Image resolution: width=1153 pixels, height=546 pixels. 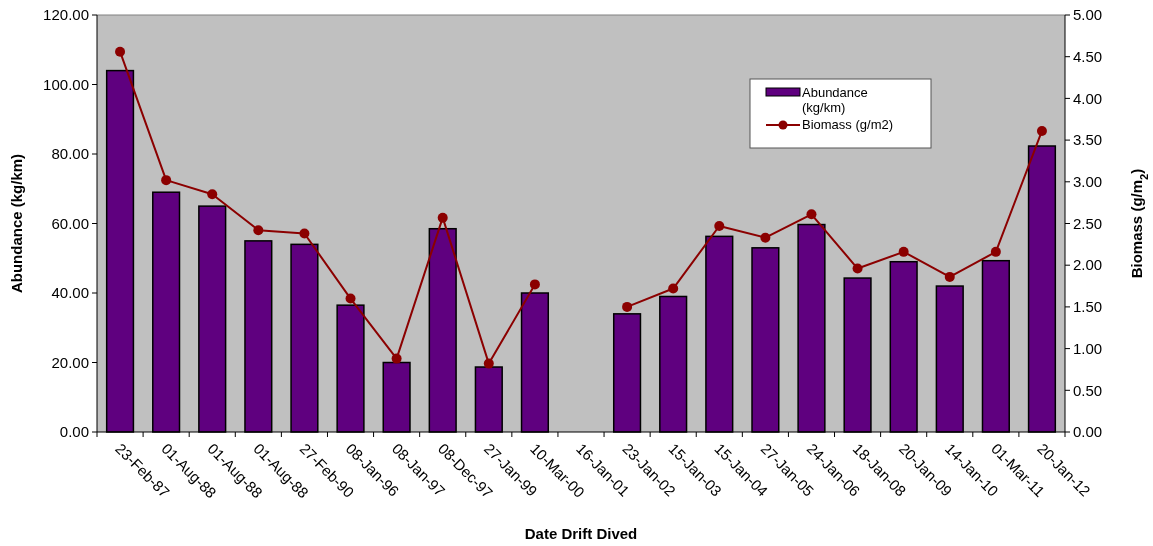 What do you see at coordinates (1088, 140) in the screenshot?
I see `y2-tick-label: 3.50` at bounding box center [1088, 140].